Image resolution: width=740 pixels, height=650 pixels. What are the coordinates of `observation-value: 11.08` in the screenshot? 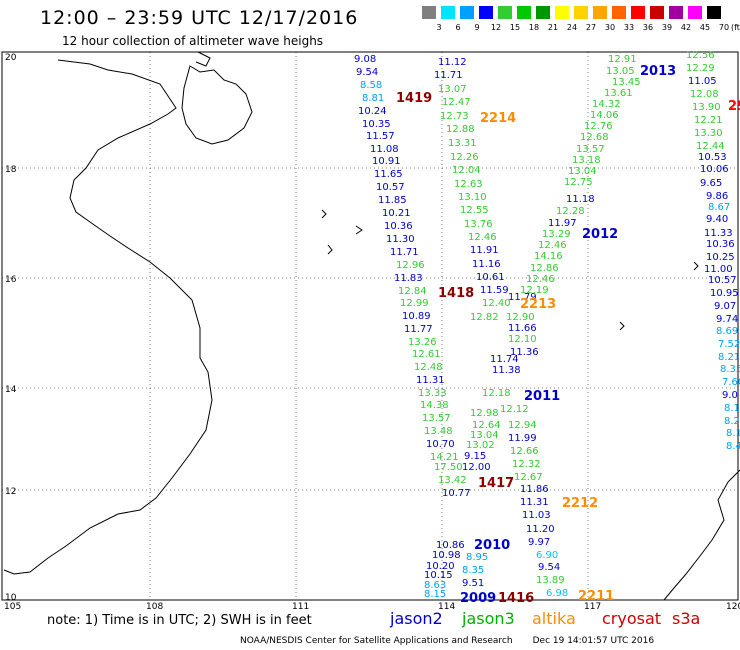 It's located at (384, 149).